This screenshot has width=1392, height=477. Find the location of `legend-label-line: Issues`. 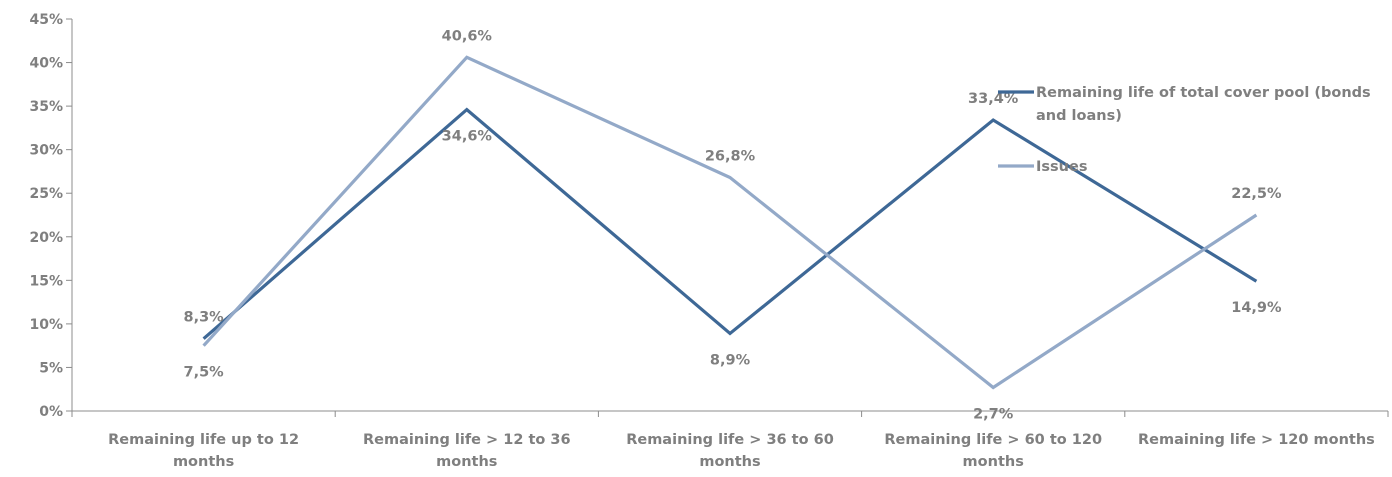

legend-label-line: Issues is located at coordinates (1061, 167).